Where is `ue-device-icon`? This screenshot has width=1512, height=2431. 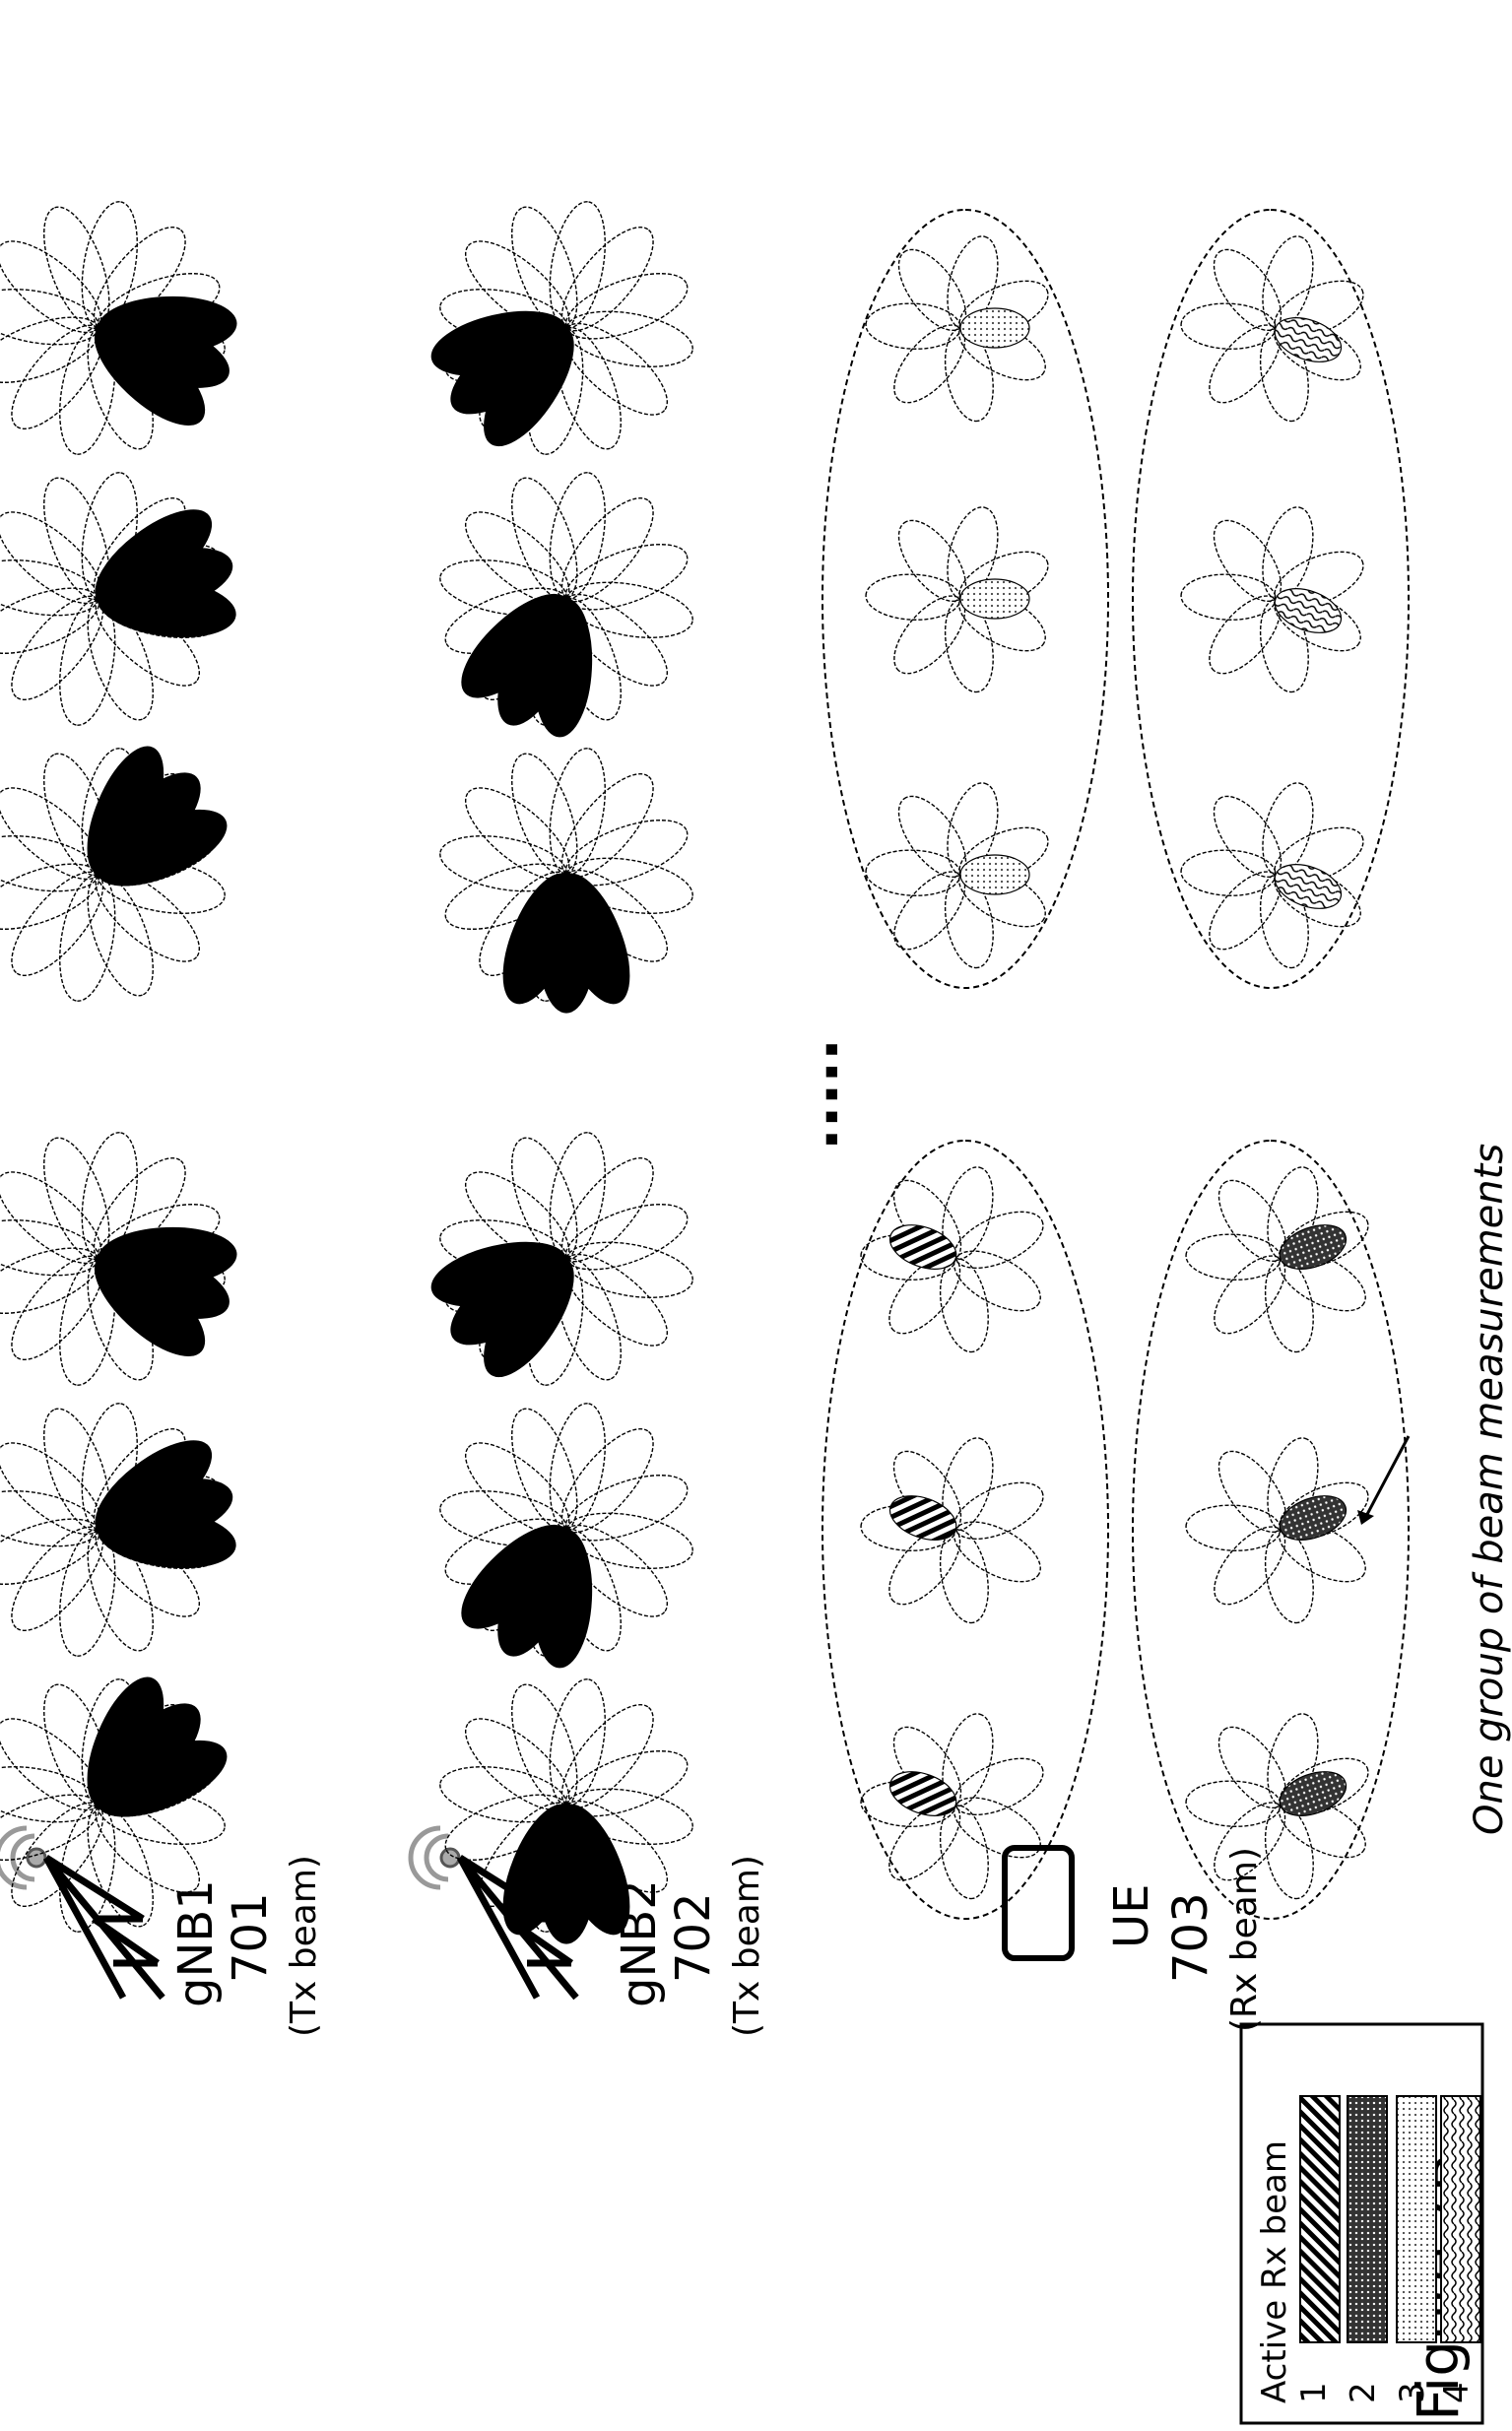 ue-device-icon is located at coordinates (1037, 1903).